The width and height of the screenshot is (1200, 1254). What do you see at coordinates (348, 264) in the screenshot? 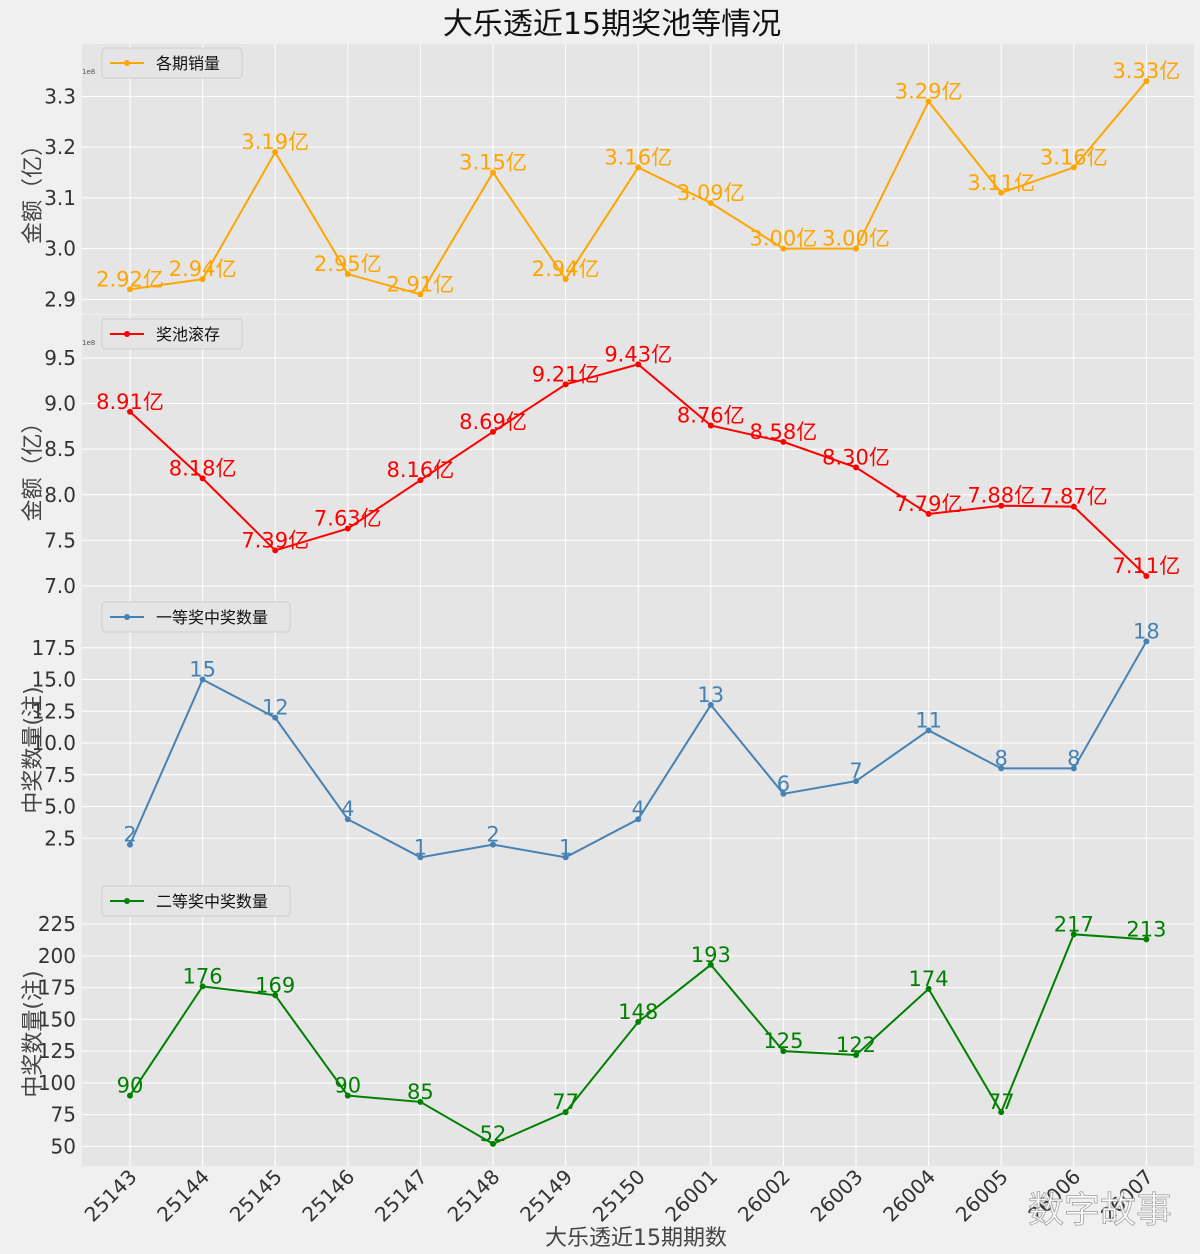
I see `data-label: 2.95亿` at bounding box center [348, 264].